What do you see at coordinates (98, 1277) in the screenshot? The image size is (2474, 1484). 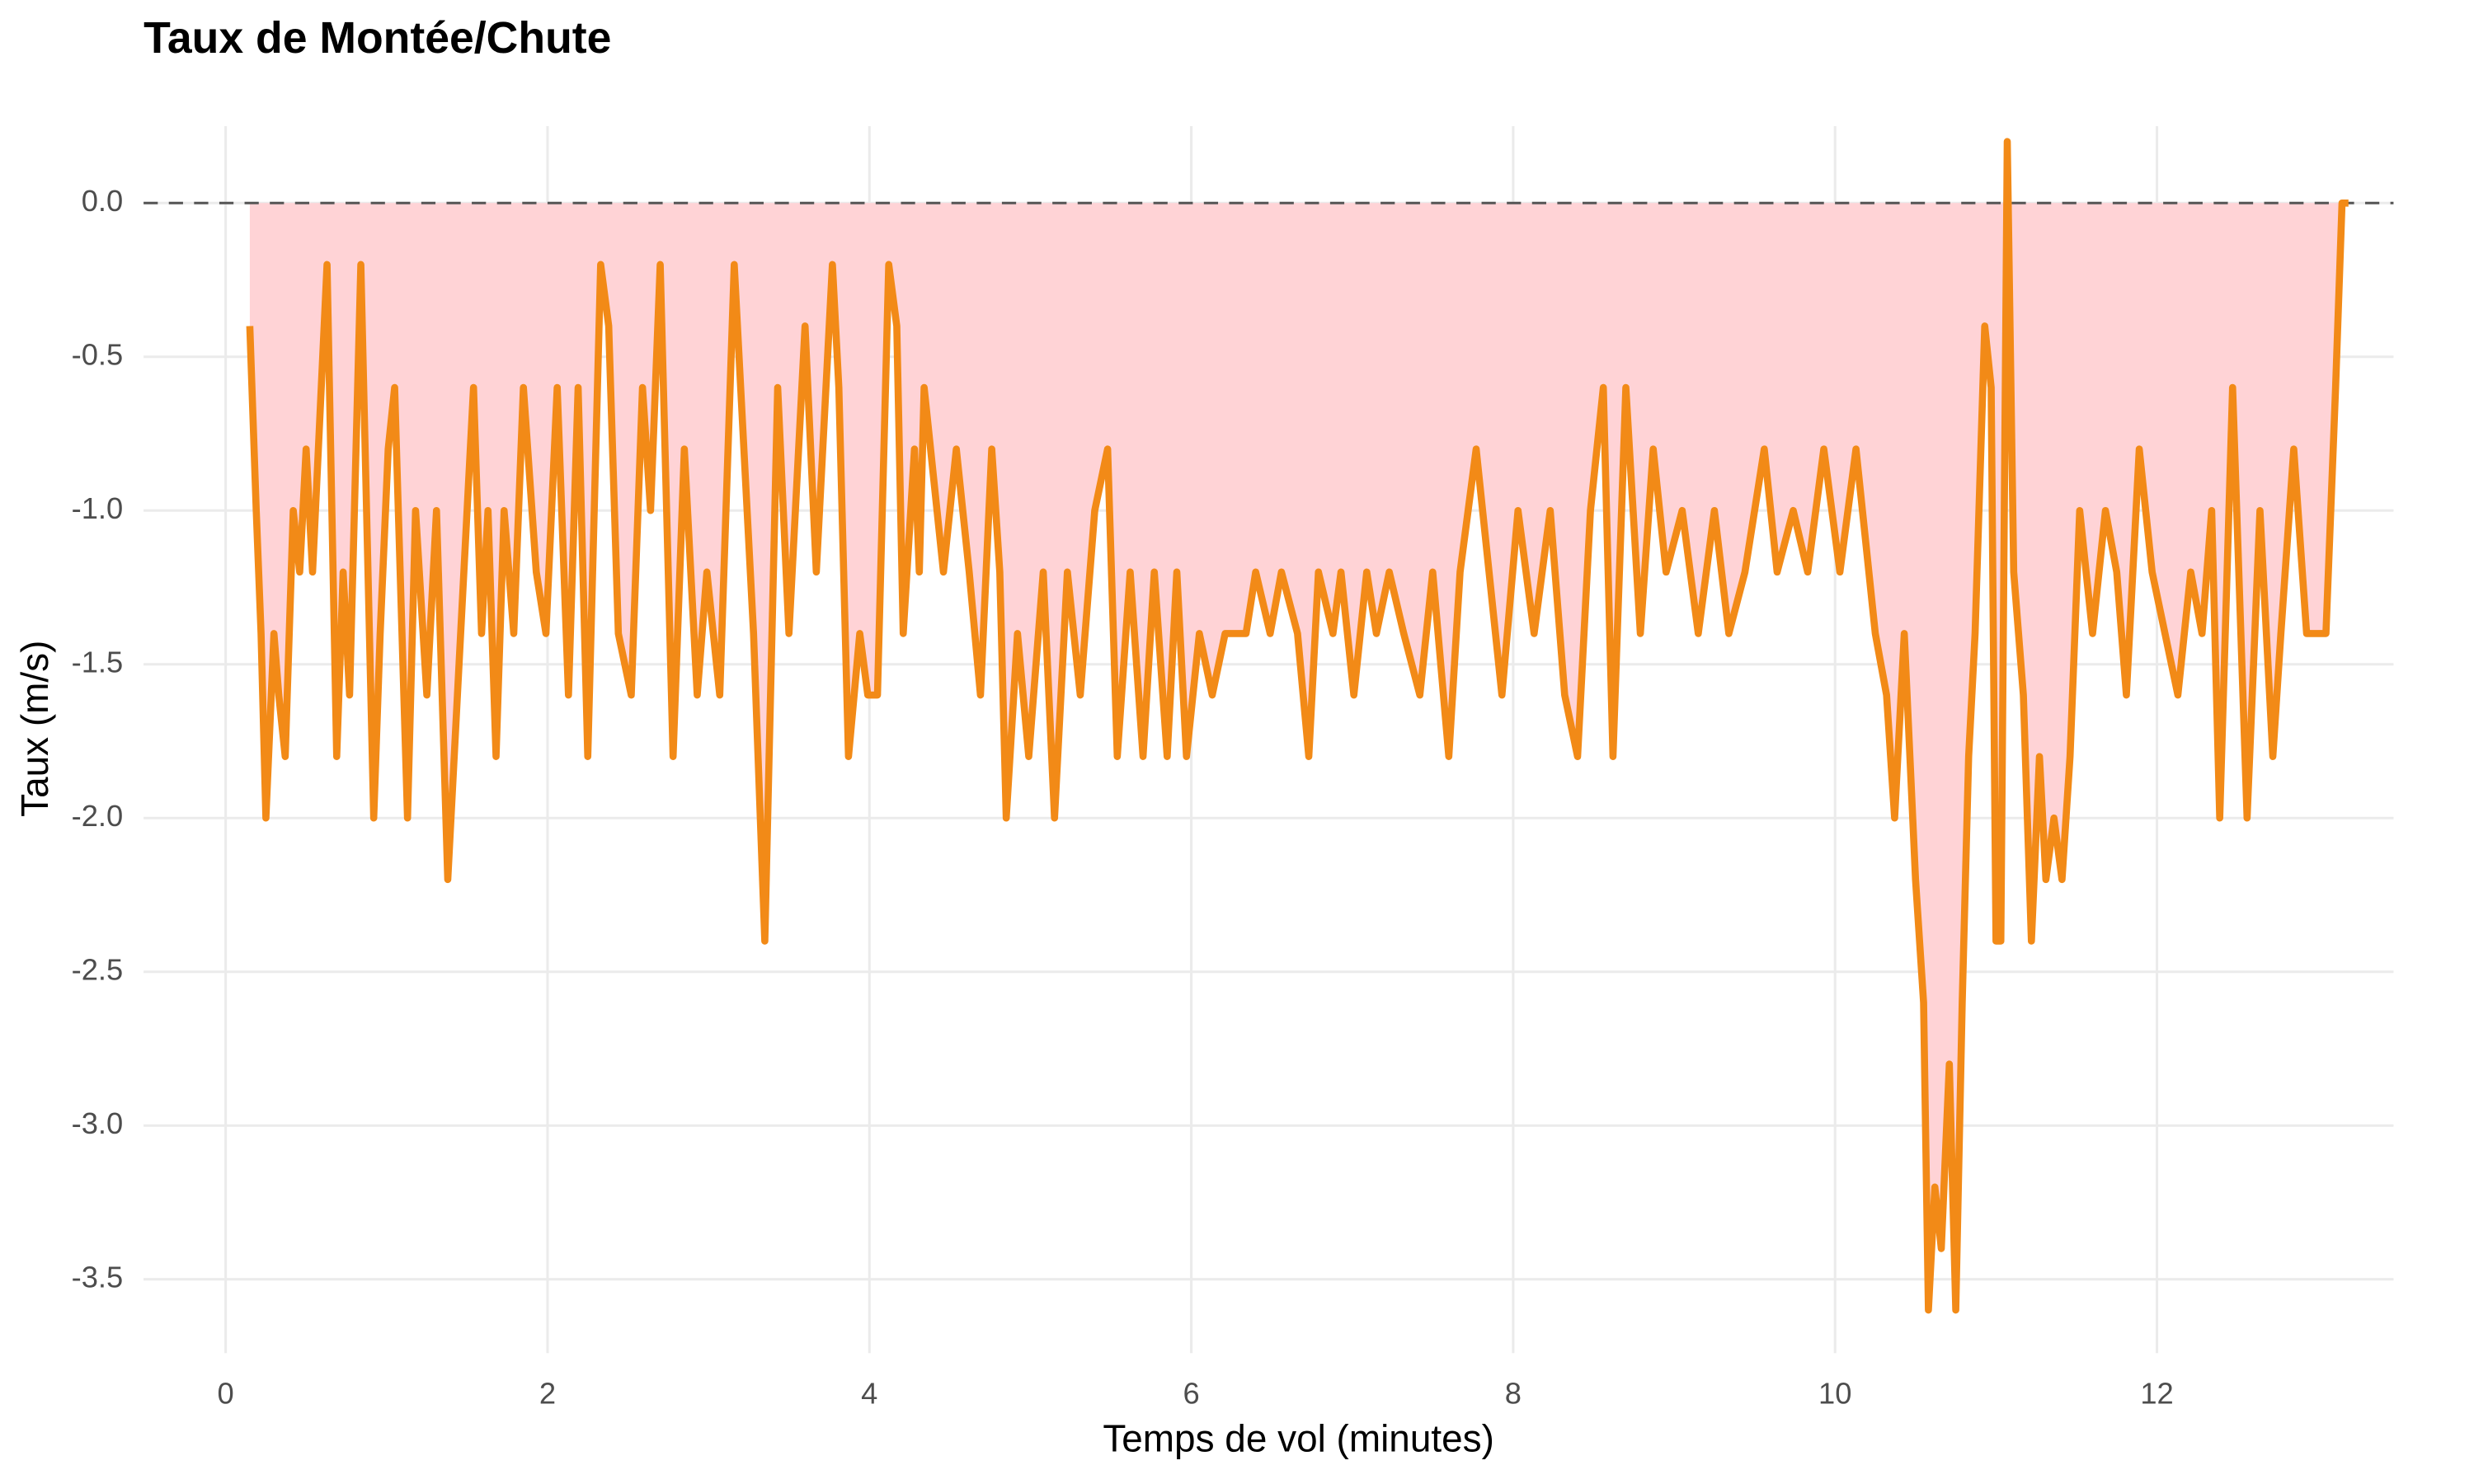 I see `y-tick-label: -3.5` at bounding box center [98, 1277].